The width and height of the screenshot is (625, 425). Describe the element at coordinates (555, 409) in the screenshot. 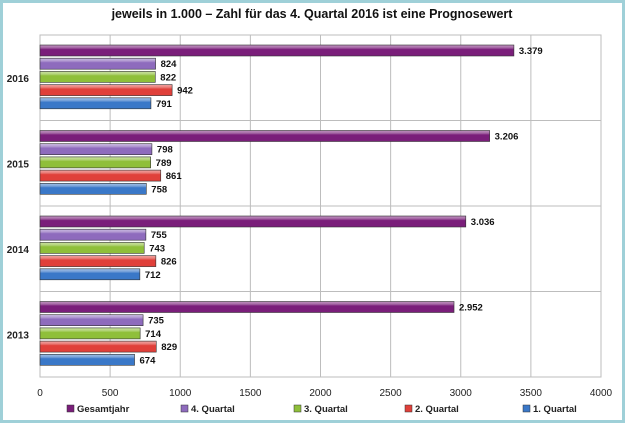

I see `legend-label: 1. Quartal` at that location.